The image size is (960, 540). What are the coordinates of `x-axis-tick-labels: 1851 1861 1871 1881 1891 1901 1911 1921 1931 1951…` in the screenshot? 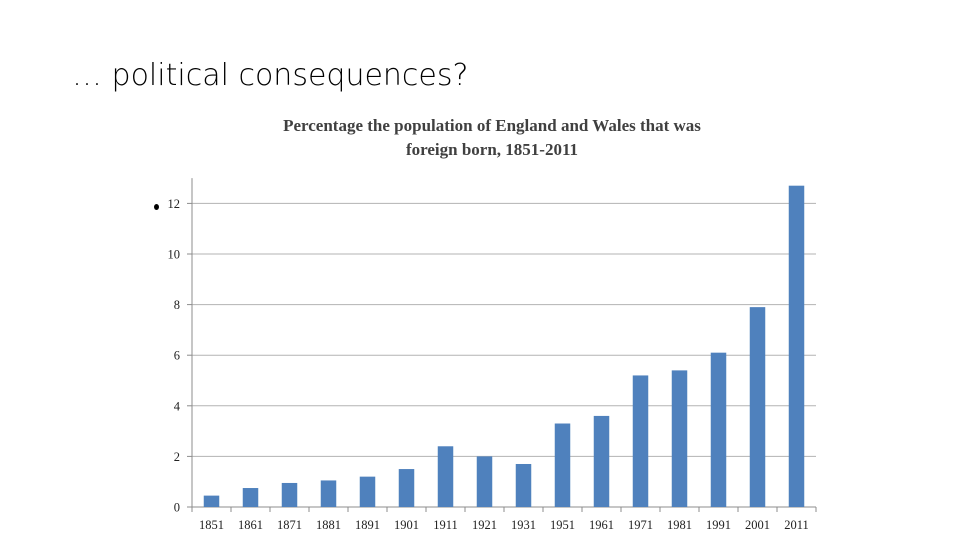 It's located at (504, 525).